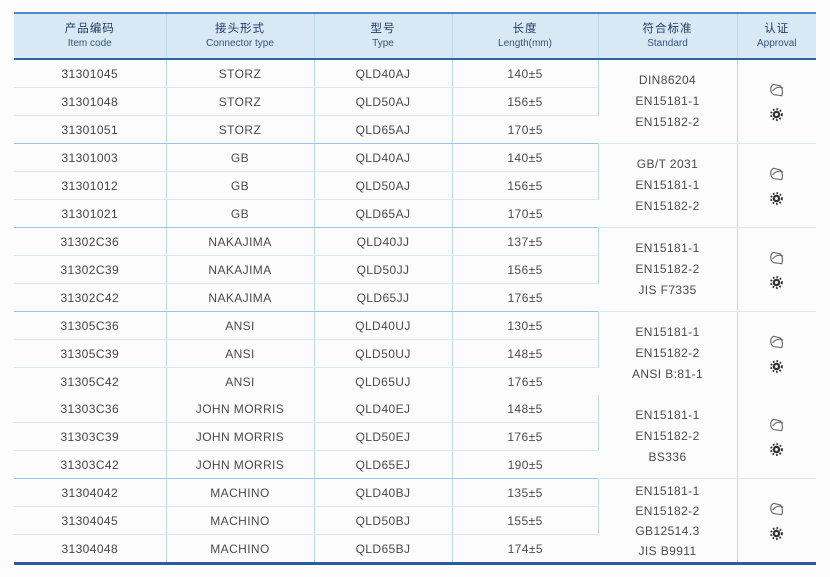 The image size is (830, 577). Describe the element at coordinates (383, 409) in the screenshot. I see `type-cell: QLD40EJ` at that location.